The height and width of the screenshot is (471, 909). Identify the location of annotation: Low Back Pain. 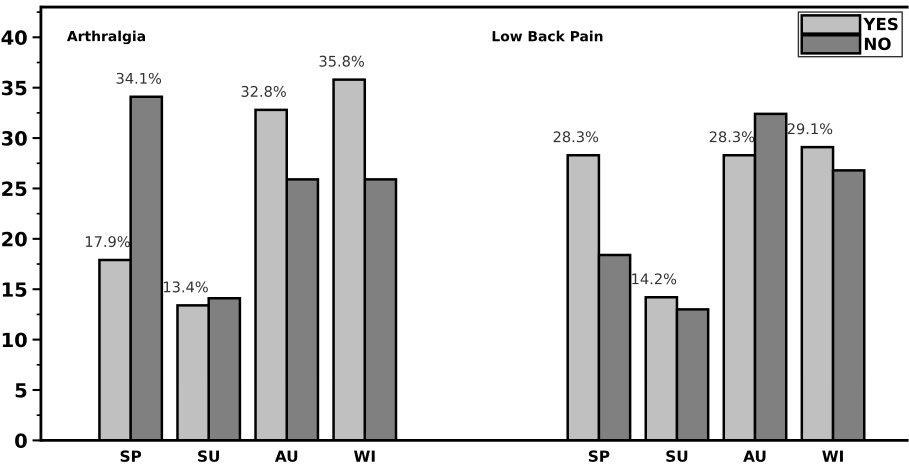
(547, 36).